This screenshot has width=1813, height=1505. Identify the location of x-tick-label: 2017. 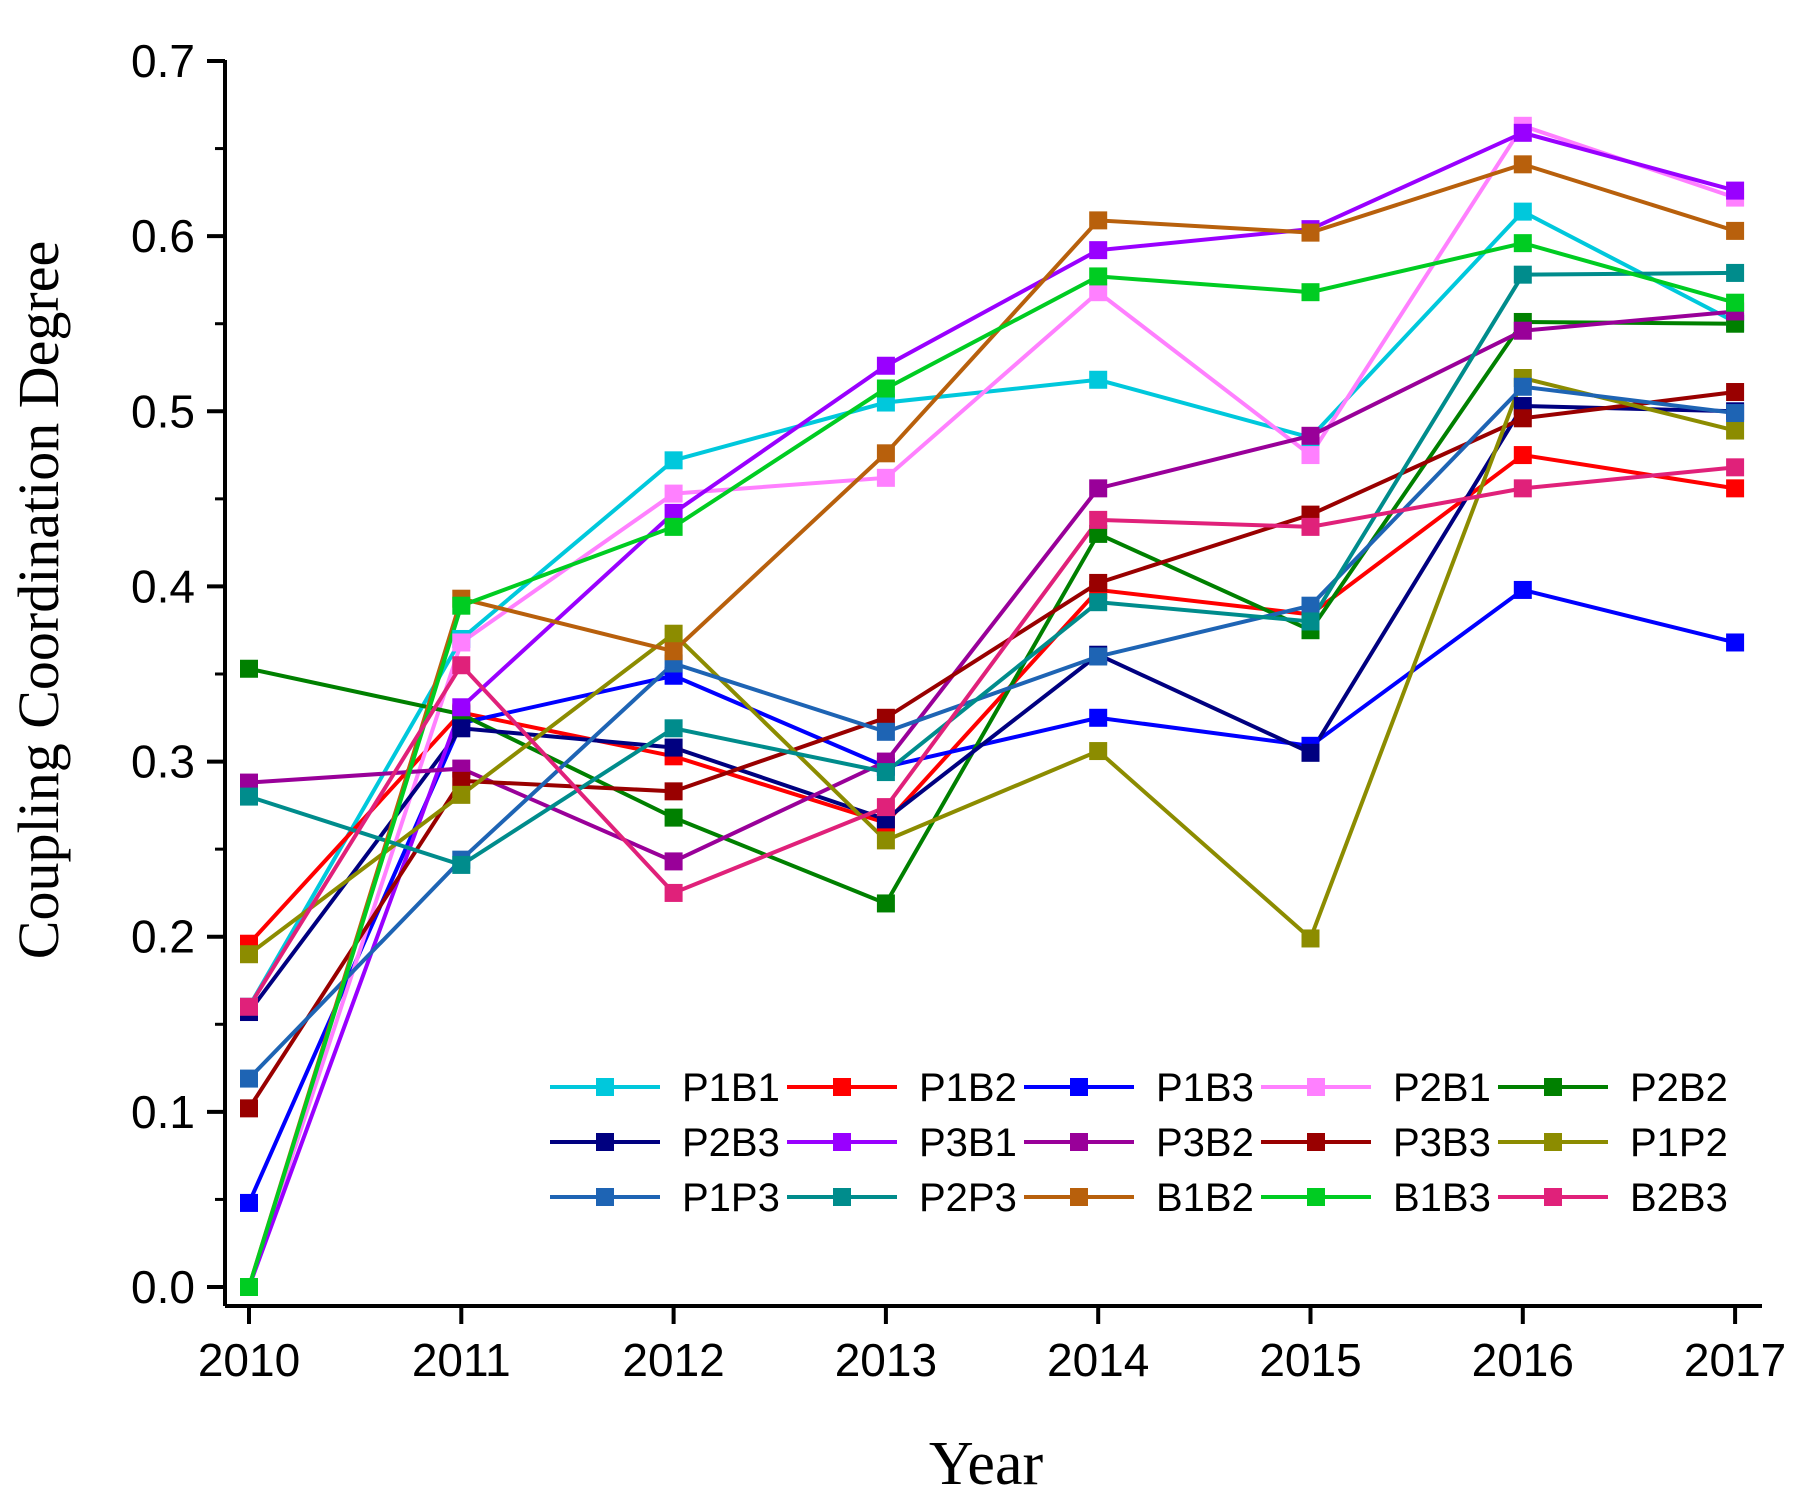
(1735, 1360).